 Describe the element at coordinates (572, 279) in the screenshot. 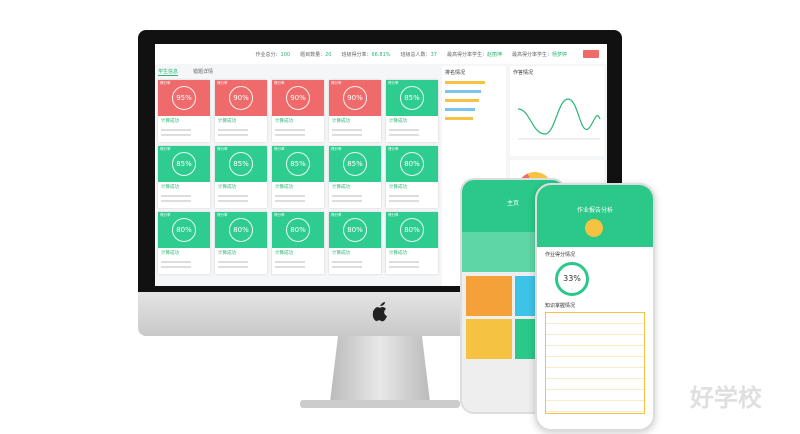

I see `score-ring: 33%` at that location.